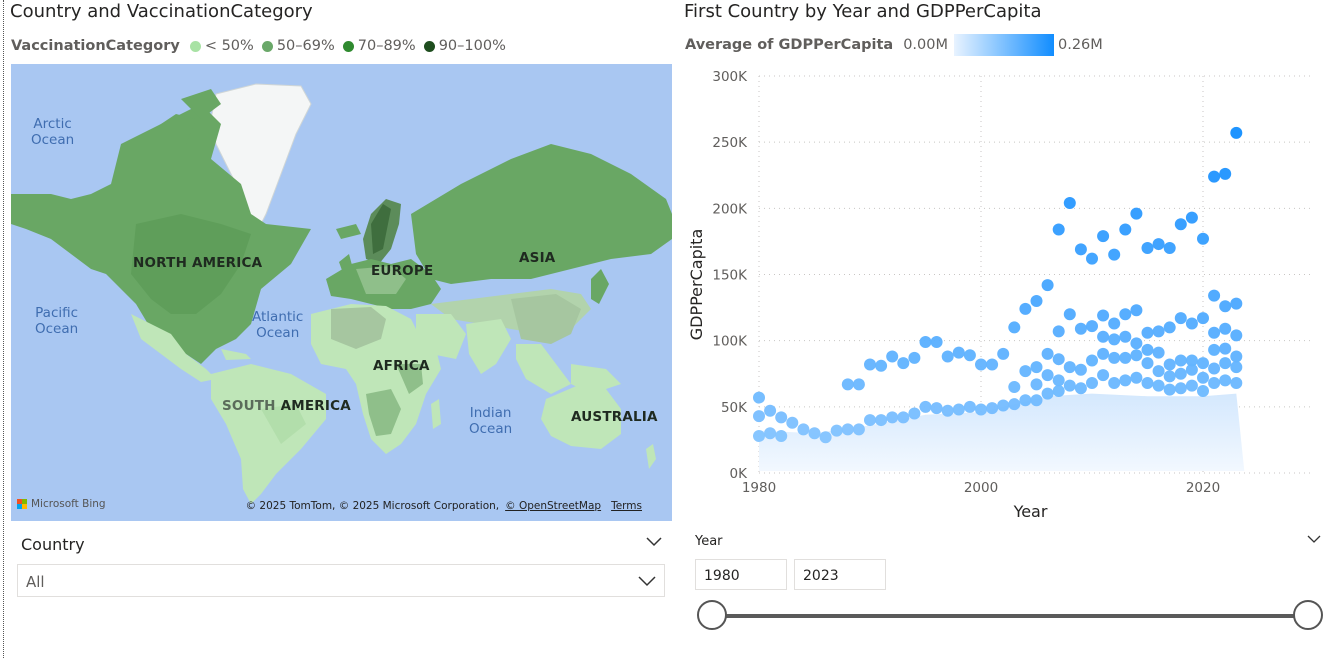  What do you see at coordinates (894, 45) in the screenshot?
I see `gdp-color-legend: Average of GDPPerCapita 0.00M 0.26M` at bounding box center [894, 45].